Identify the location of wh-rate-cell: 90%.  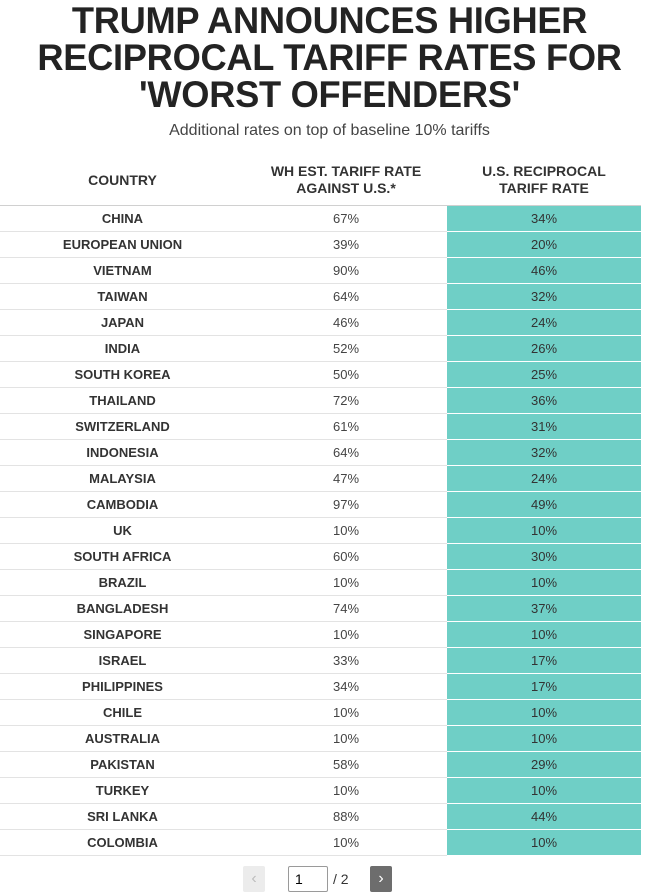
(346, 270).